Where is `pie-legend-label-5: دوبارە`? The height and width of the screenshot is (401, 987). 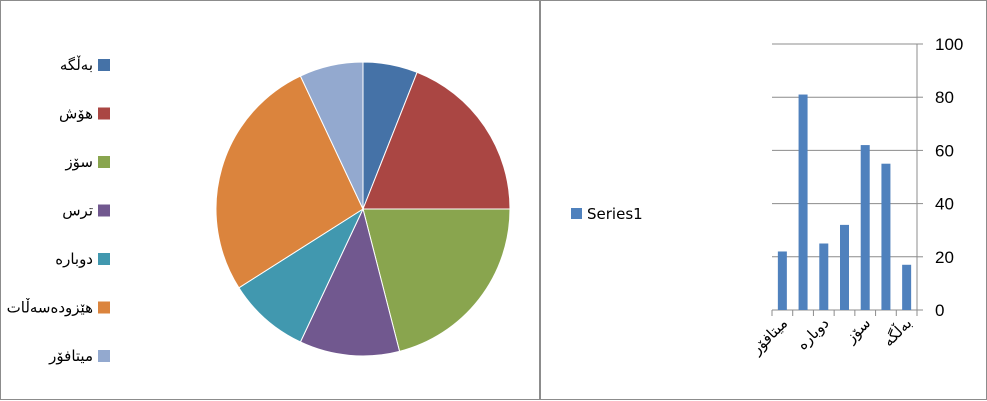
pie-legend-label-5: دوبارە is located at coordinates (74, 259).